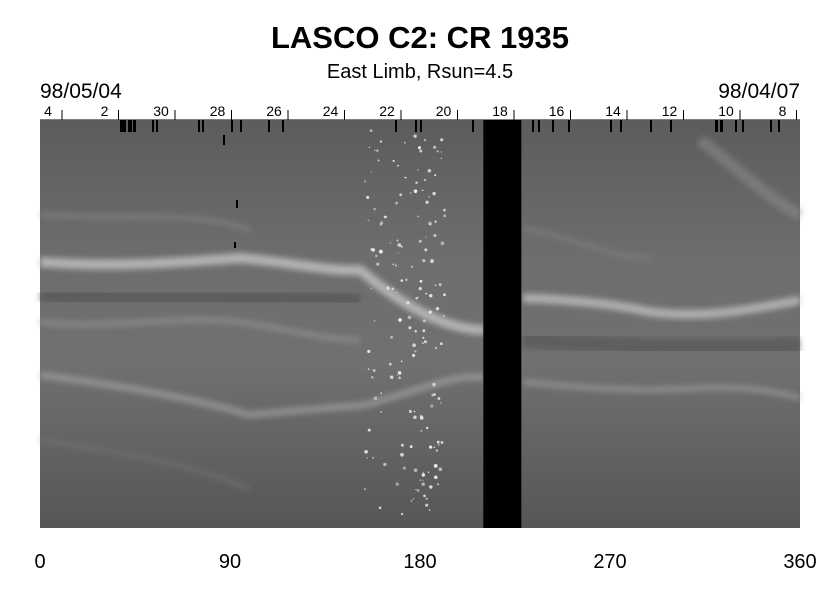  I want to click on day-labels: 4 2 30 28 26 24 22 20 18 16 14 12 10 8, so click(415, 111).